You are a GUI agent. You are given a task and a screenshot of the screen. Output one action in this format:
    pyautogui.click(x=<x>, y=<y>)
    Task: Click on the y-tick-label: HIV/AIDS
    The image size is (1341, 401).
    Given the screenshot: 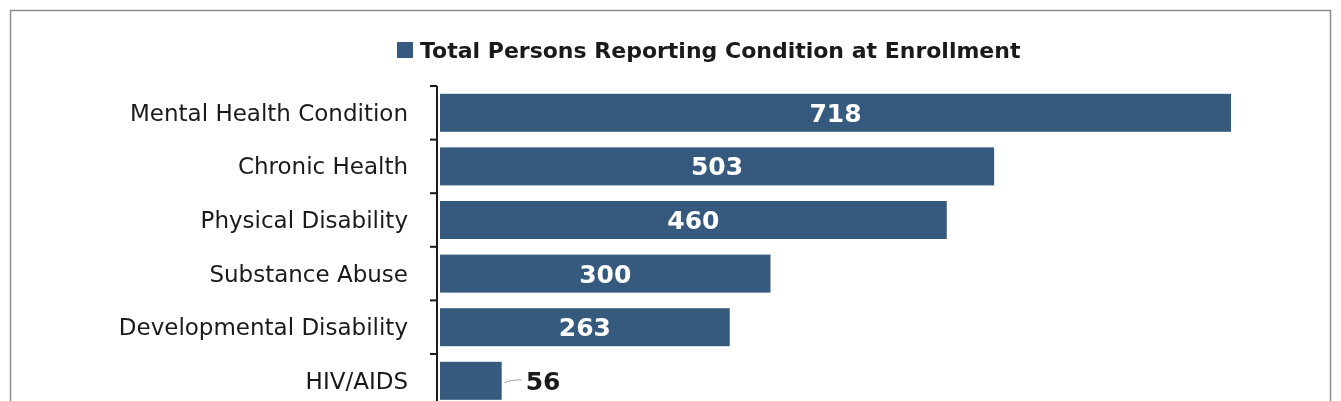 What is the action you would take?
    pyautogui.click(x=356, y=380)
    